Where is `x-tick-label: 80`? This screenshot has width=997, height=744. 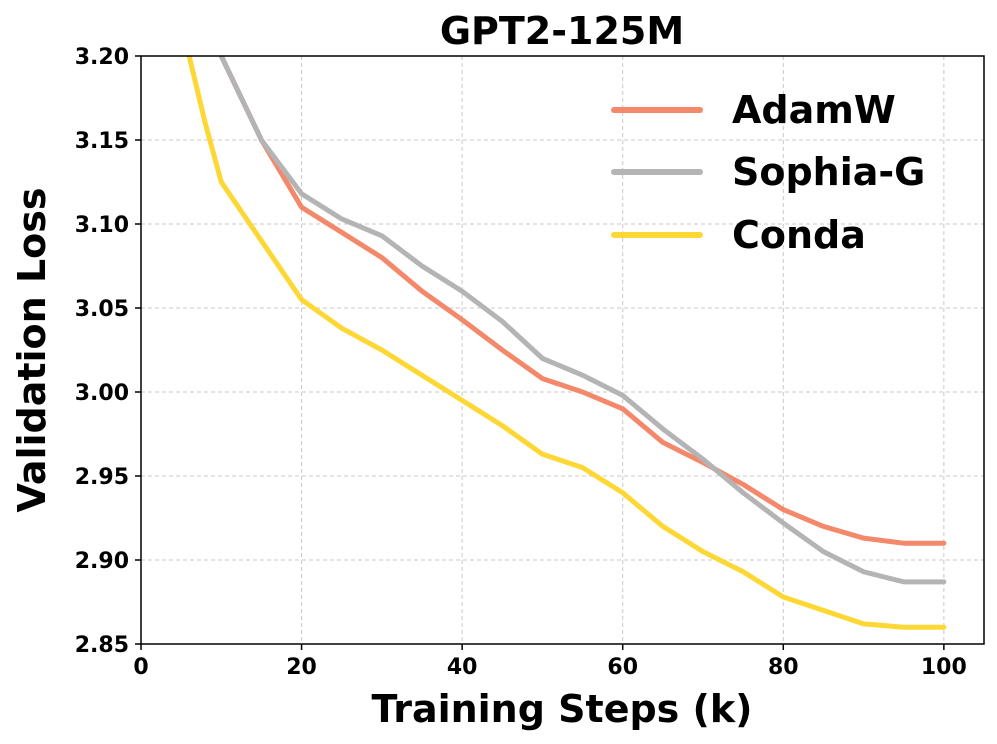
x-tick-label: 80 is located at coordinates (783, 667).